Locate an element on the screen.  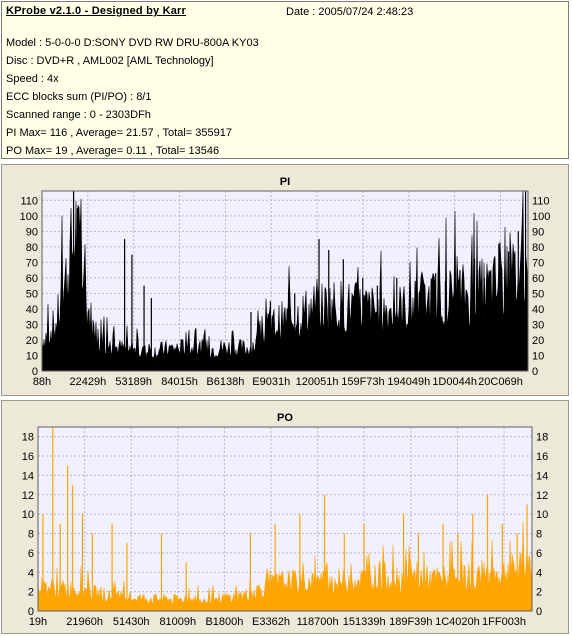
po-y-tick-label-left: 2 is located at coordinates (31, 593).